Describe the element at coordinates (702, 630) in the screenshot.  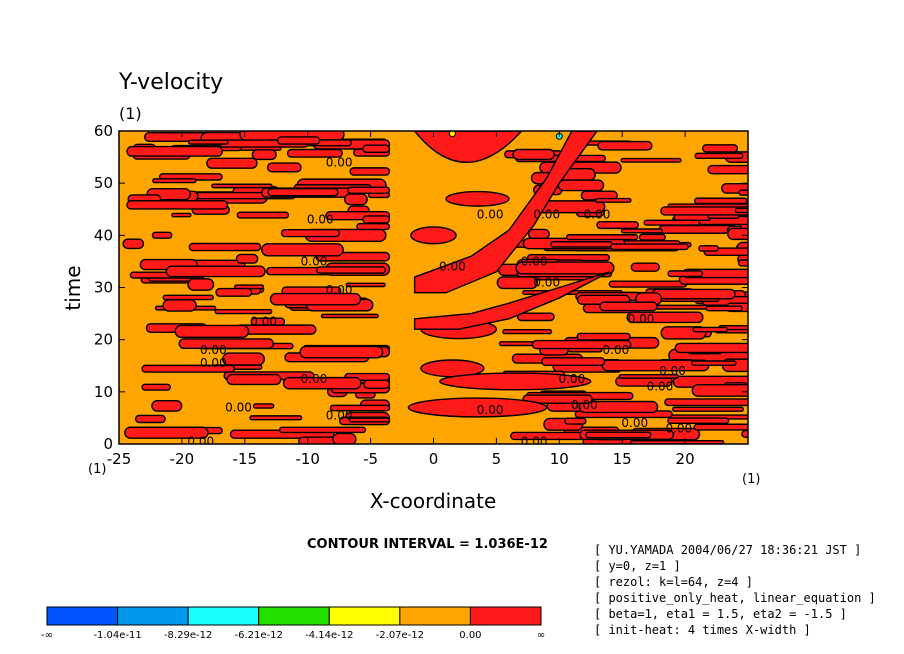
I see `info-line: [ init-heat: 4 times X-width ]` at that location.